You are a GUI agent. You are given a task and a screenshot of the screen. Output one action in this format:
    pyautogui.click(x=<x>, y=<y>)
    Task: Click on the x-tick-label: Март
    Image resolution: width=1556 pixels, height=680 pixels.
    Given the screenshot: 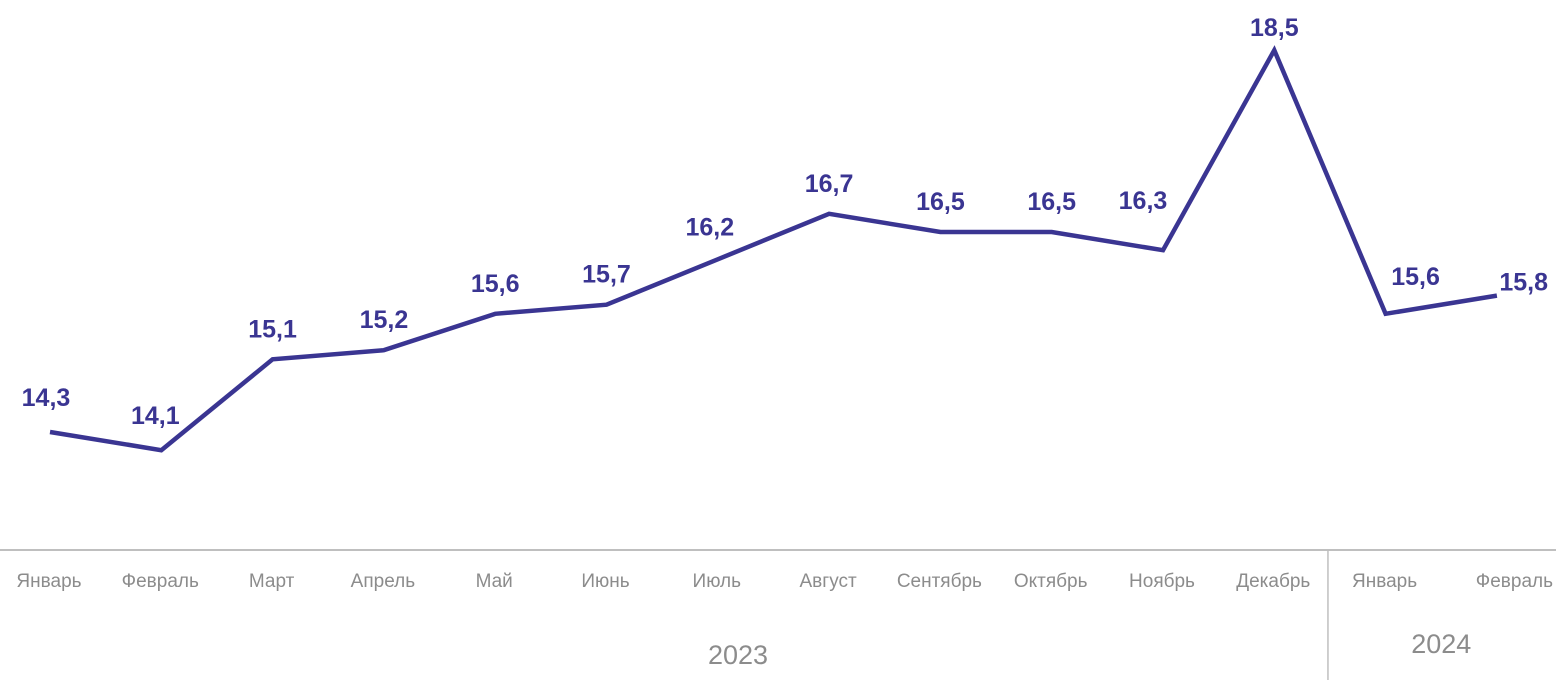 What is the action you would take?
    pyautogui.click(x=272, y=581)
    